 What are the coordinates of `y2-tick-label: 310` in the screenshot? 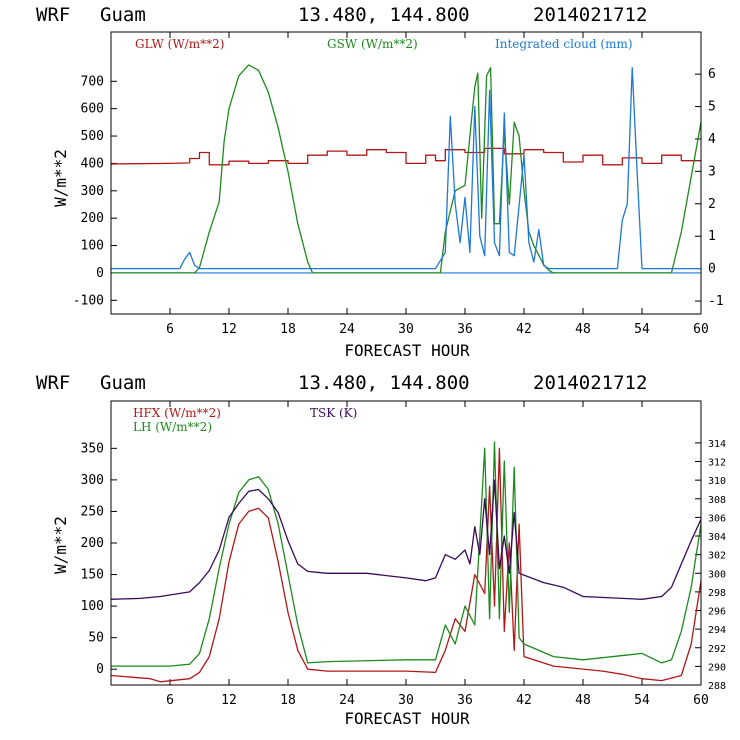 It's located at (717, 481).